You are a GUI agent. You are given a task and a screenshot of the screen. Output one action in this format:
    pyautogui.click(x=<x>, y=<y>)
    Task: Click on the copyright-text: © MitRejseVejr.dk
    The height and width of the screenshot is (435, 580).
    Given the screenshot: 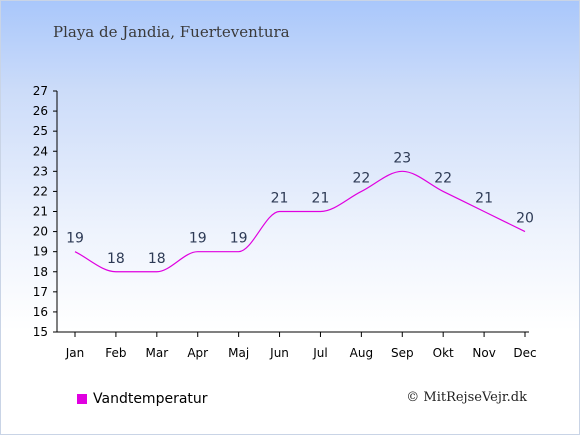 What is the action you would take?
    pyautogui.click(x=466, y=397)
    